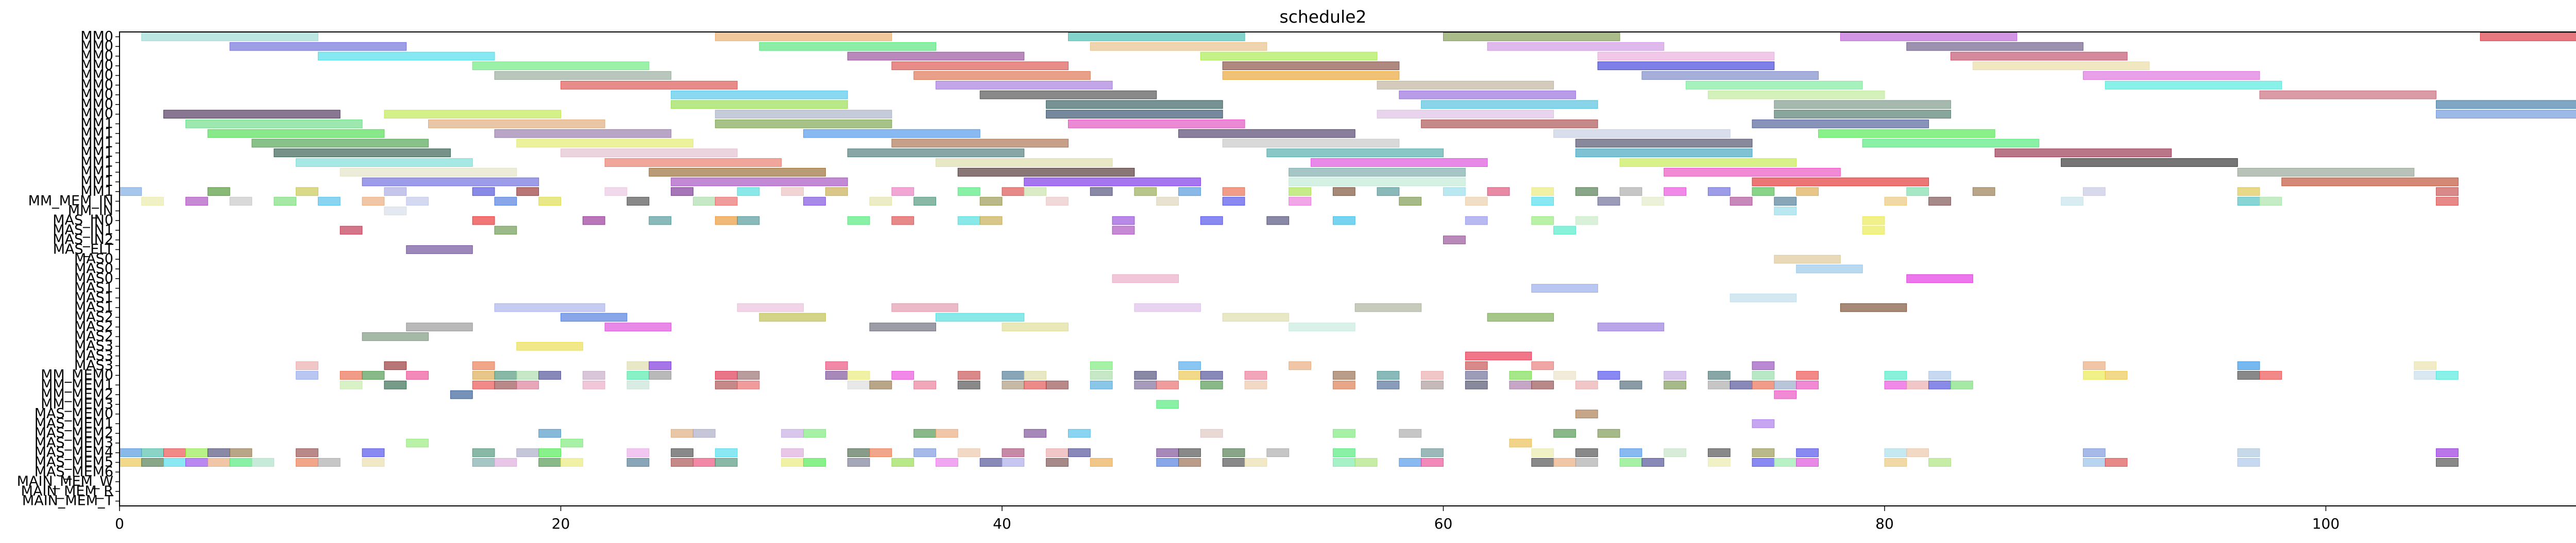 The width and height of the screenshot is (2576, 543). Describe the element at coordinates (77, 385) in the screenshot. I see `y-tick-label: MM_MEM1` at that location.